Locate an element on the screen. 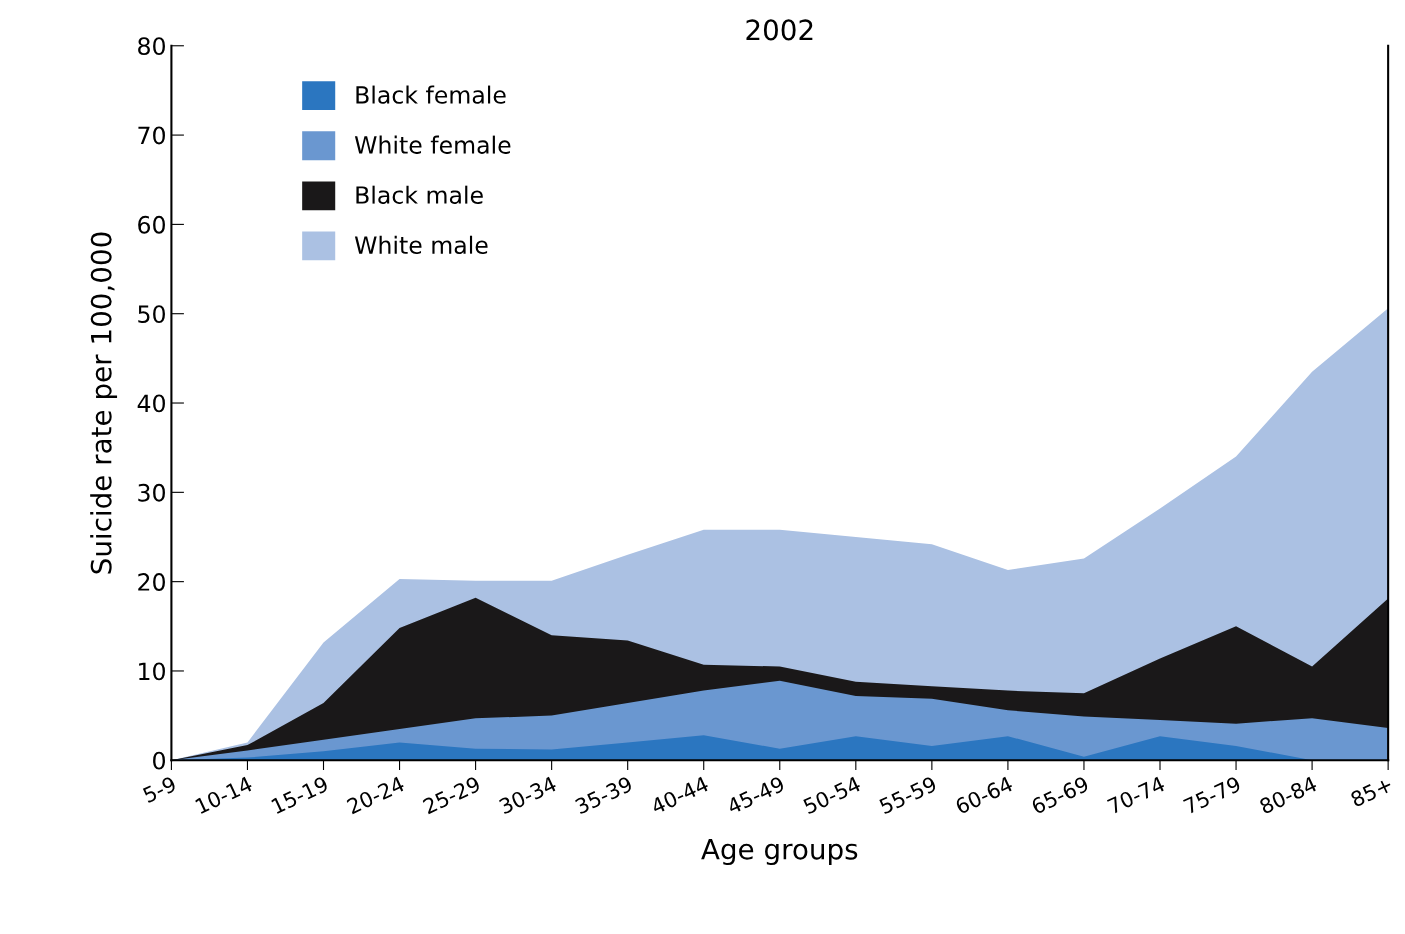 The width and height of the screenshot is (1405, 934). legend-label: Black male is located at coordinates (419, 194).